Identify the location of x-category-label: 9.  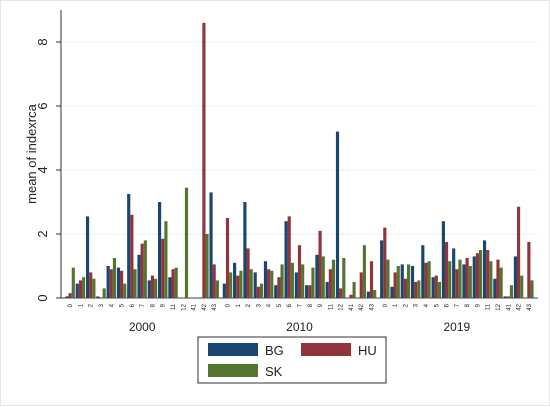
(164, 305).